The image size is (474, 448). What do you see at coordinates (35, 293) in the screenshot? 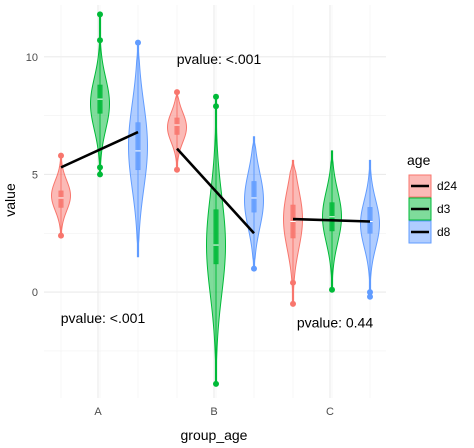
I see `y-tick-label: 0` at bounding box center [35, 293].